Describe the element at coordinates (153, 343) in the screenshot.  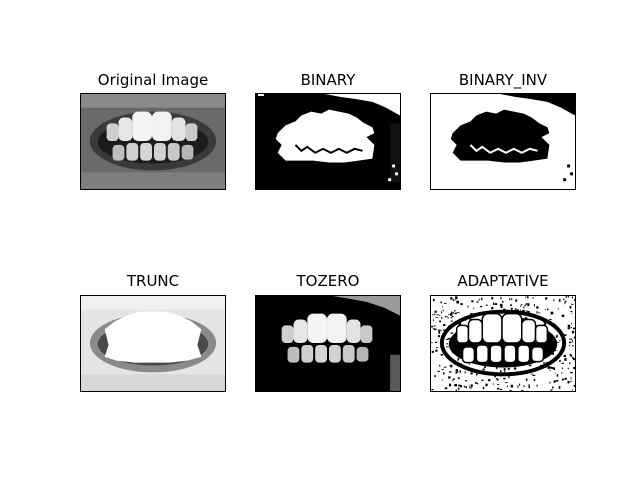
I see `trunc-image` at that location.